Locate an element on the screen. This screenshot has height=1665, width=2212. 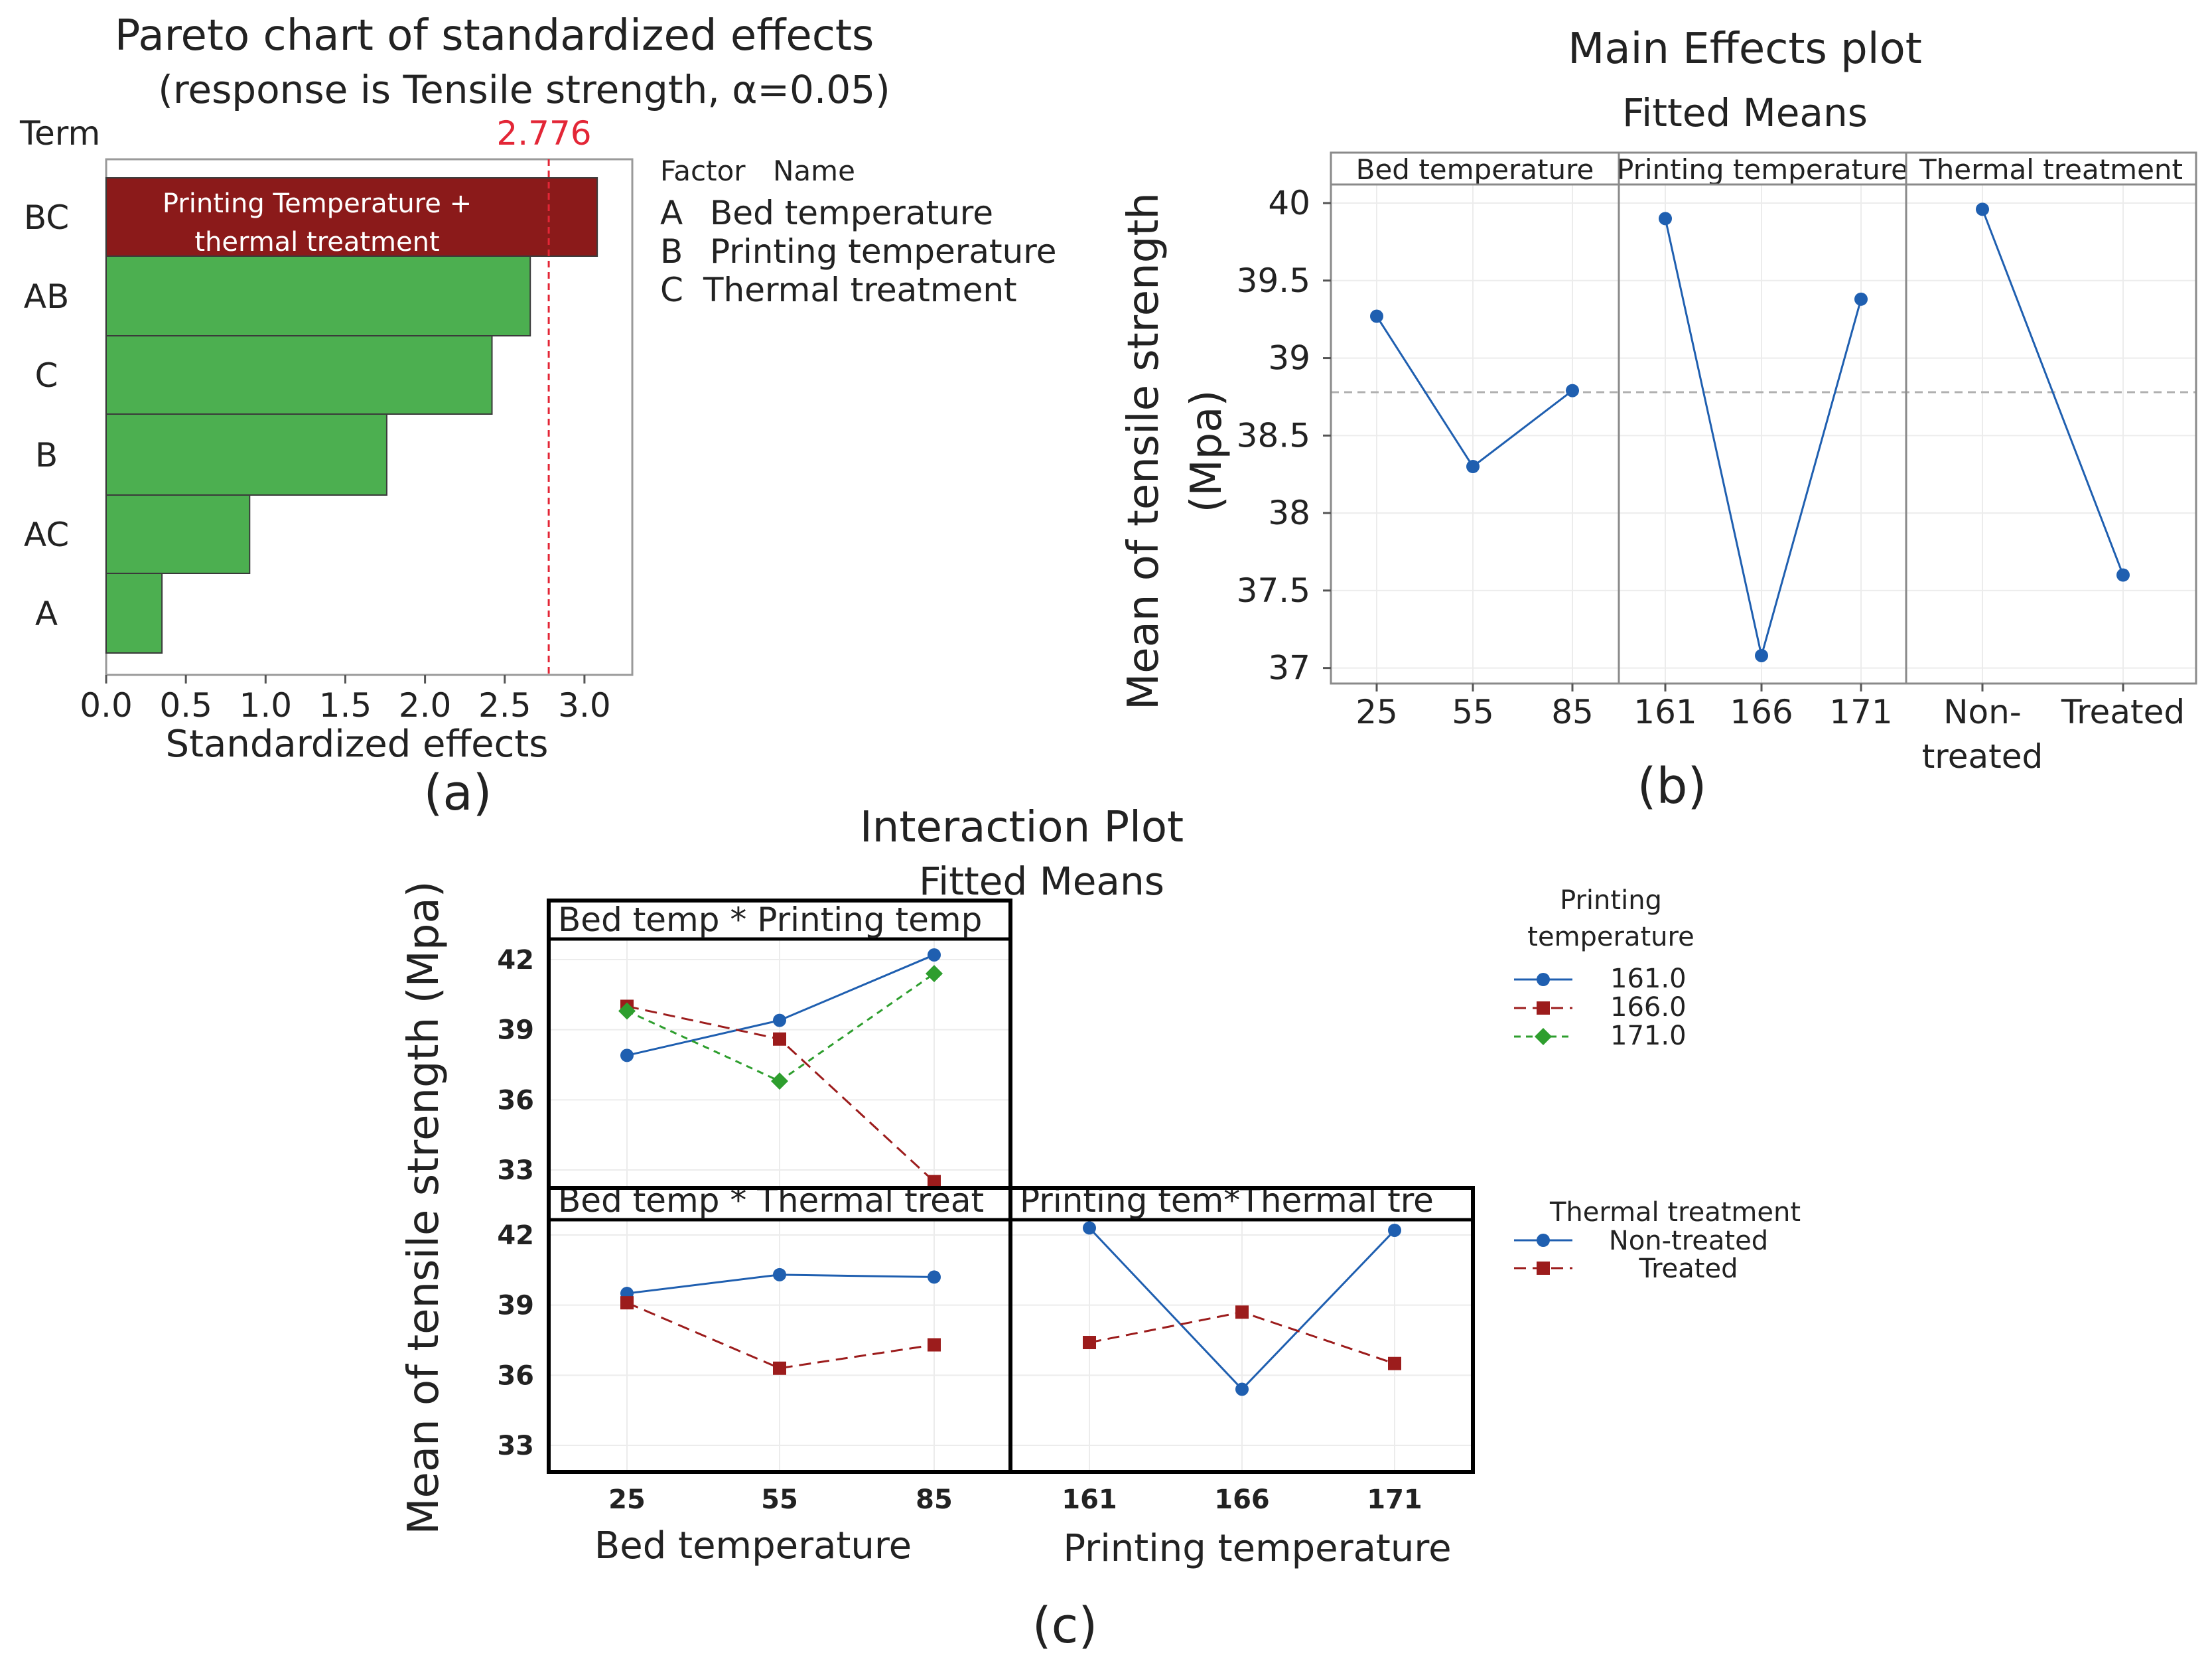
interaction-strip is located at coordinates (779, 1204).